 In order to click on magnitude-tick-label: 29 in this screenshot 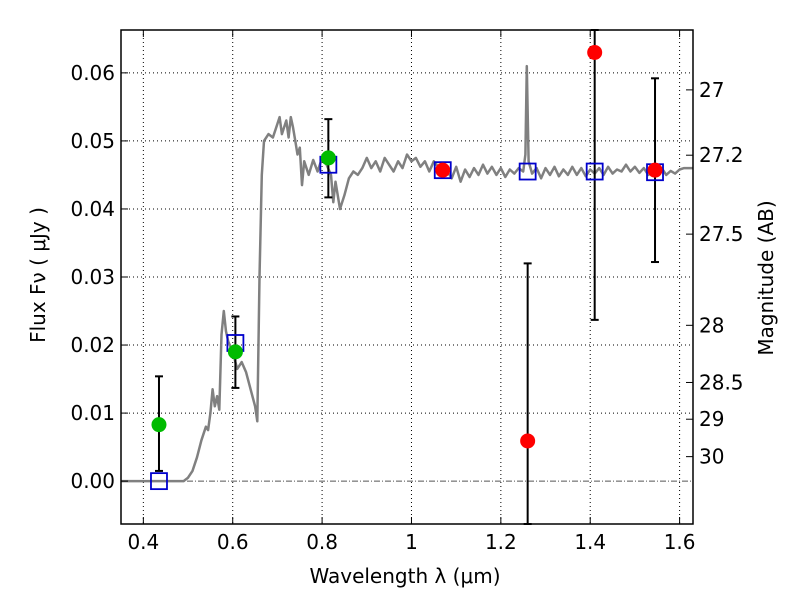, I will do `click(711, 419)`.